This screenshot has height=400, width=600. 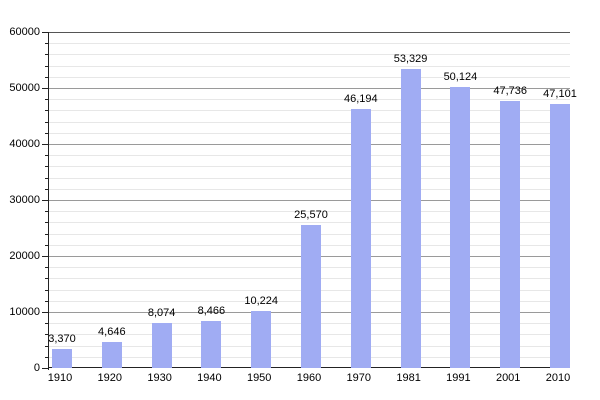 I want to click on y-tick-label: 0, so click(x=36, y=368).